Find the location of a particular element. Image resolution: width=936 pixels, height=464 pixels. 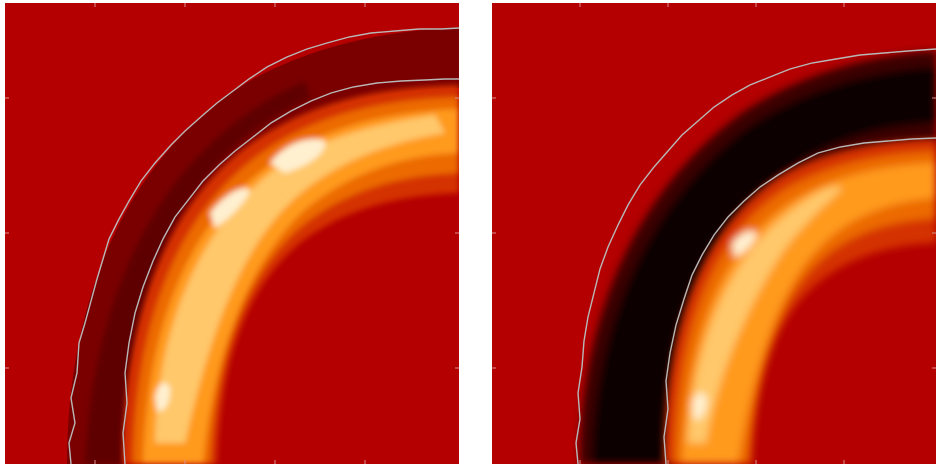

left-ring-5b is located at coordinates (230, 208).